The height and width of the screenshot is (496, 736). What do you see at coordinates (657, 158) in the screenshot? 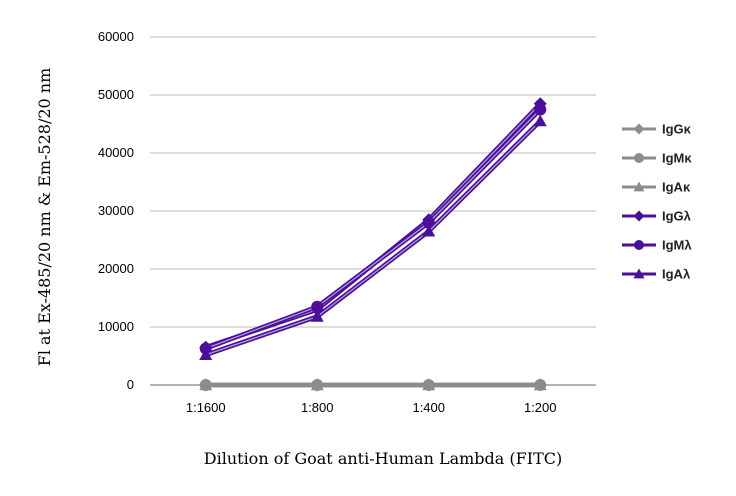
I see `legend-item: IgMκ` at bounding box center [657, 158].